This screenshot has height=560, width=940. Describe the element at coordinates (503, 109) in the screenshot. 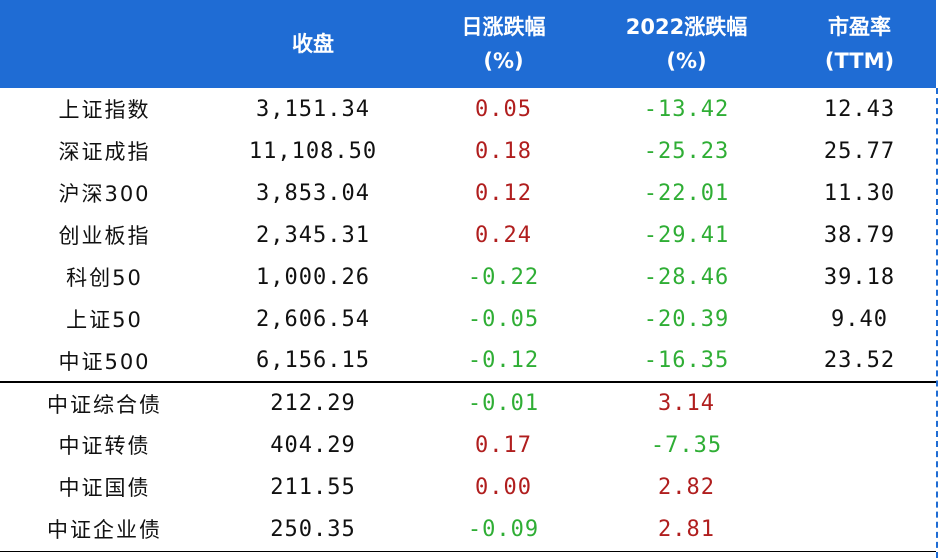

I see `cell-daily-change: 0.05` at that location.